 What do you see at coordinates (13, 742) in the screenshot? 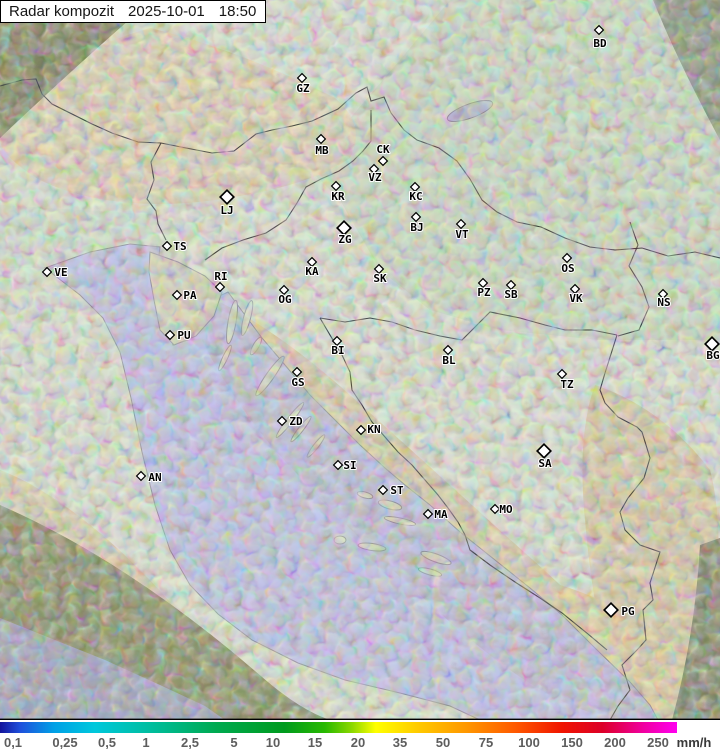
I see `legend-tick: 0,1` at bounding box center [13, 742].